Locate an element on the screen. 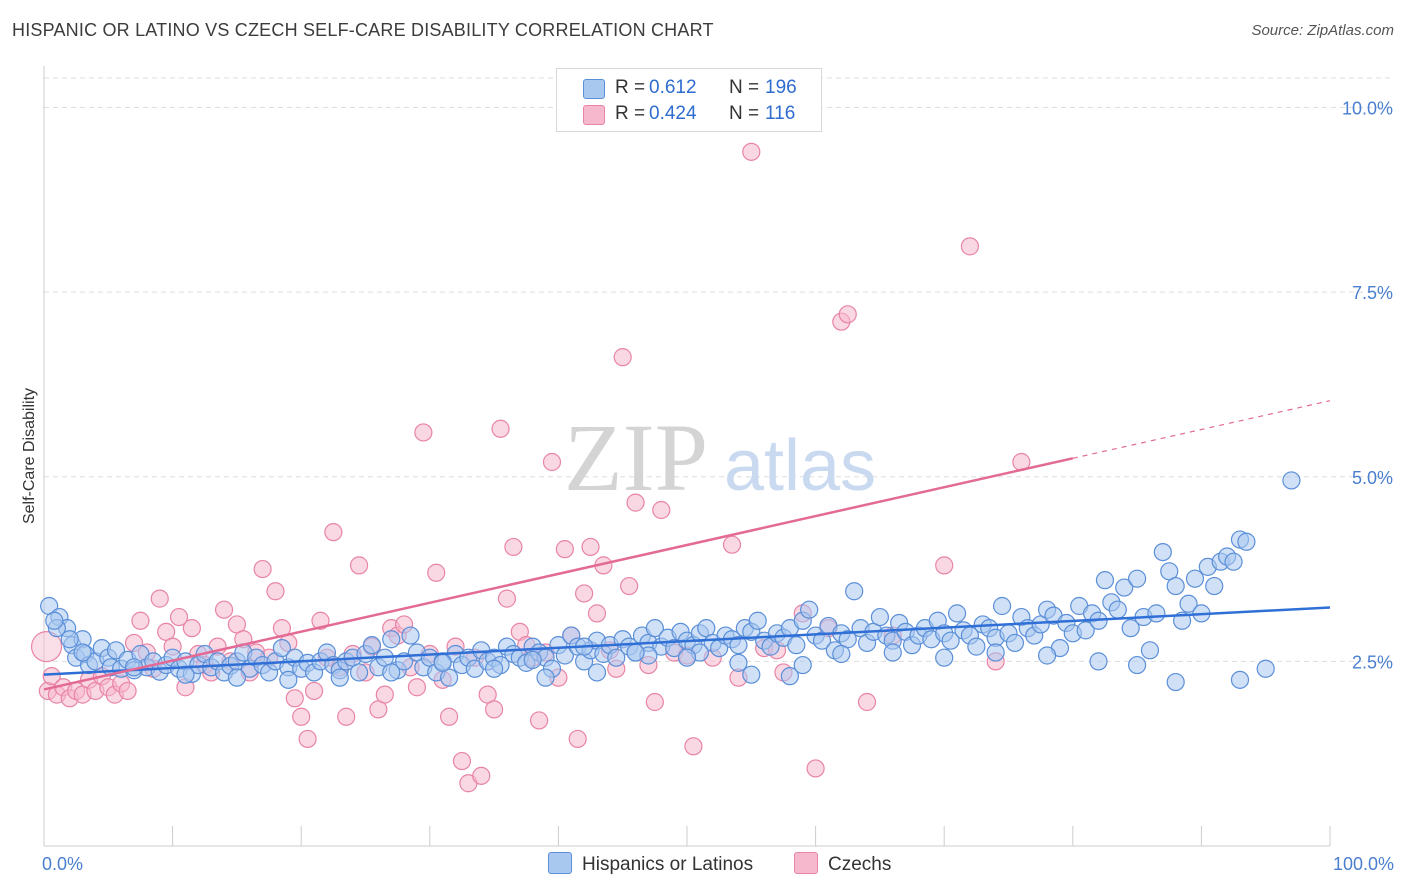  x-tick-label: 100.0% is located at coordinates (1363, 864).